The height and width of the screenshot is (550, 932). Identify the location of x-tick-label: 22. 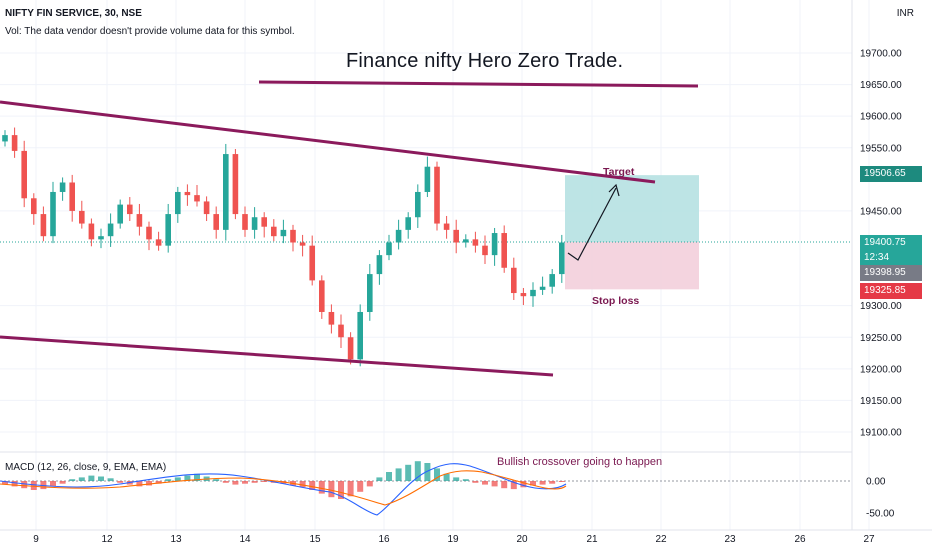
(661, 539).